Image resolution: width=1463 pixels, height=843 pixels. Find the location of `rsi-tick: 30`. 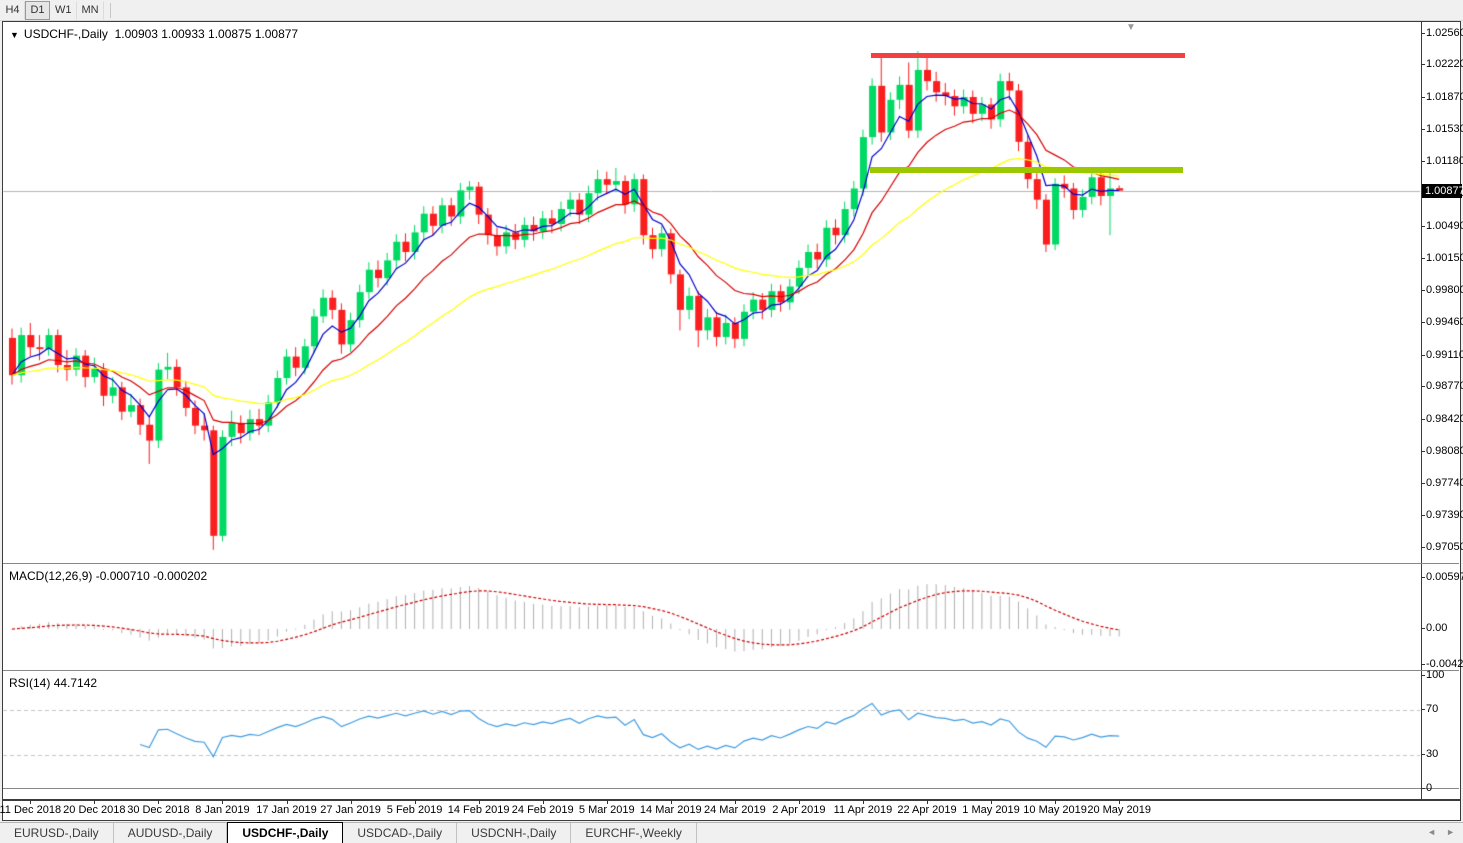

rsi-tick: 30 is located at coordinates (1429, 754).